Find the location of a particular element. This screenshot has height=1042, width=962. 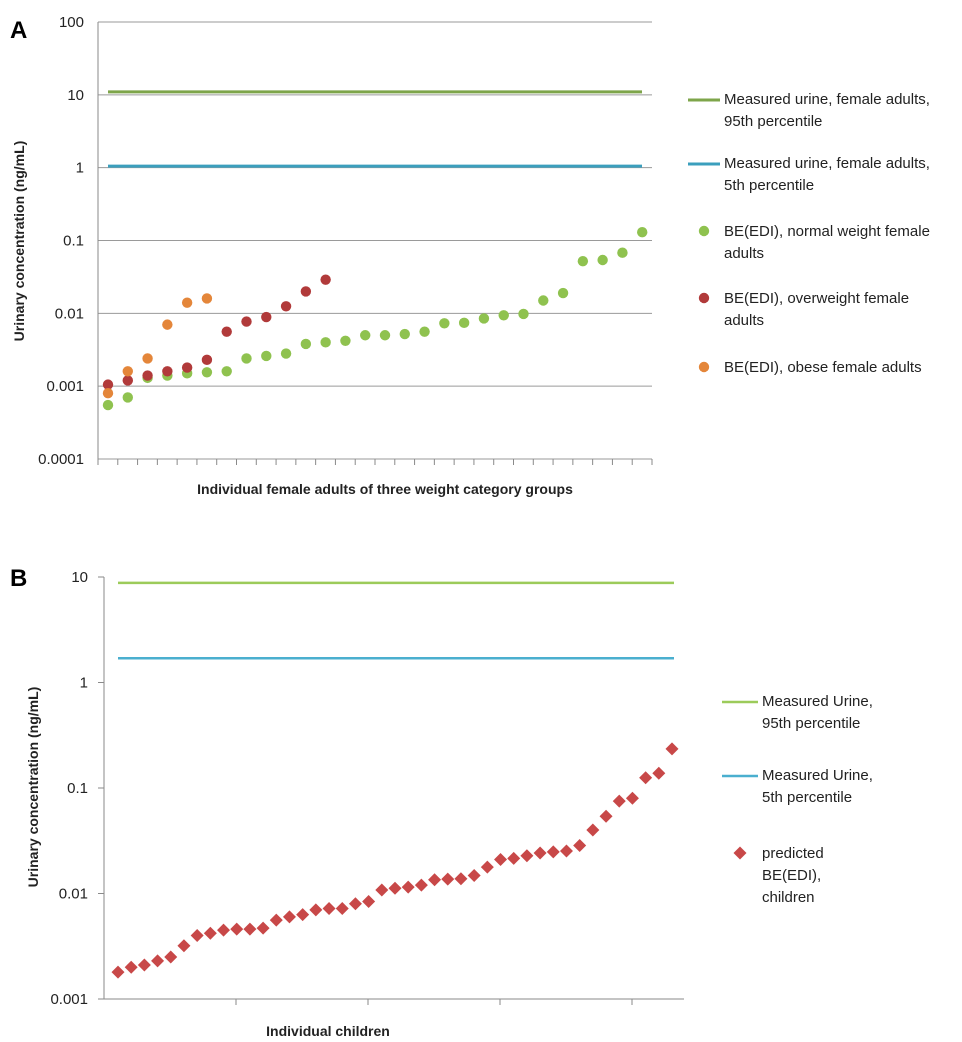

panel-b-legend-label-line: BE(EDI), is located at coordinates (791, 875).